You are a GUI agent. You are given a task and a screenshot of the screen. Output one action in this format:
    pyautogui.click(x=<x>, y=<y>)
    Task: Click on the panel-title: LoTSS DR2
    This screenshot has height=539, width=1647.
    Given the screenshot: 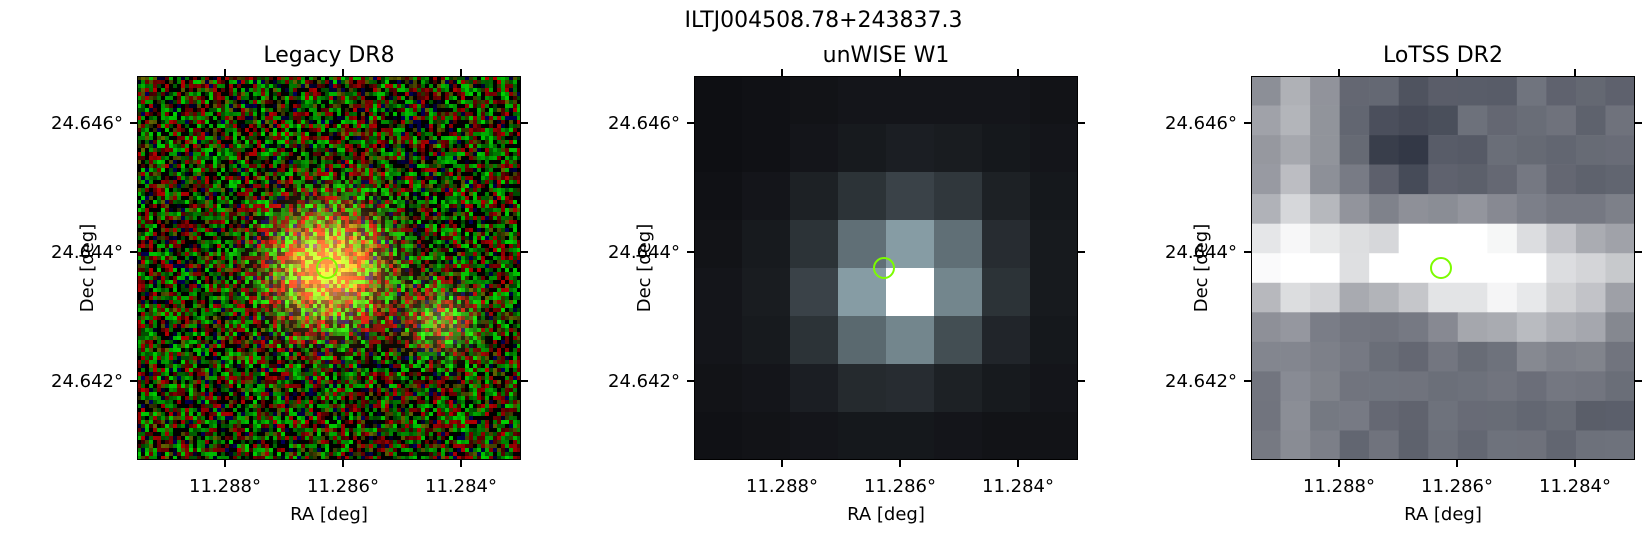 What is the action you would take?
    pyautogui.click(x=1443, y=55)
    